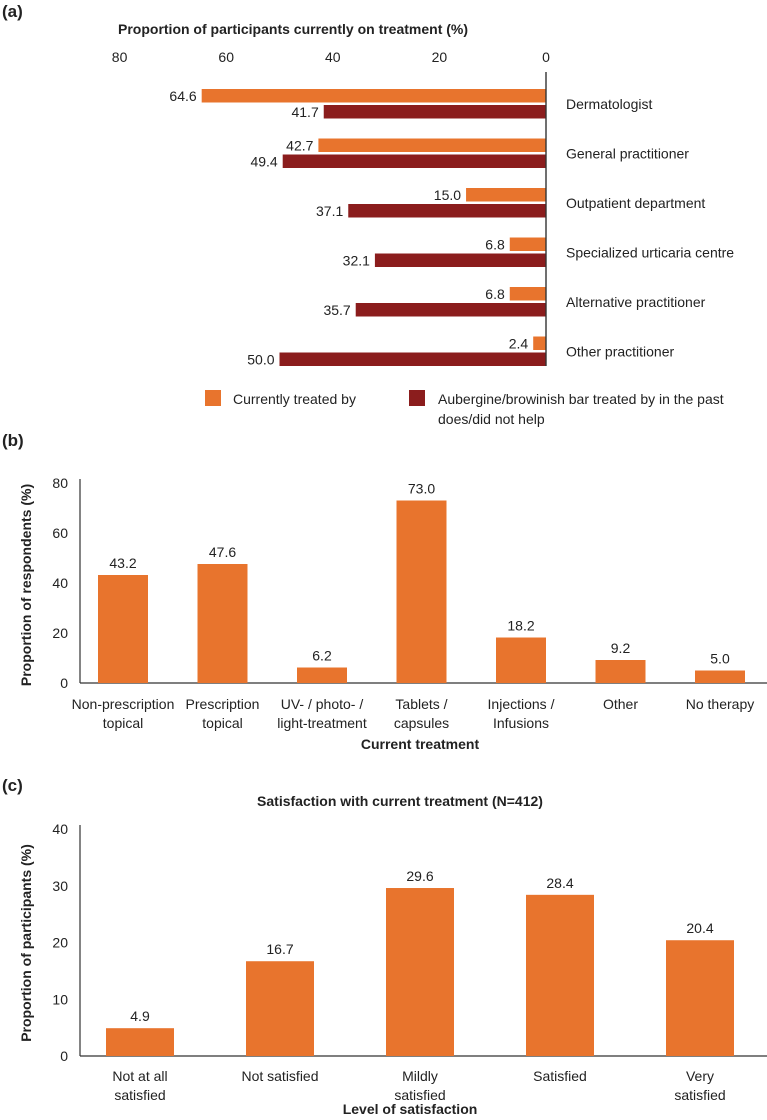 The image size is (767, 1120). What do you see at coordinates (60, 999) in the screenshot?
I see `y-tick-label: 10` at bounding box center [60, 999].